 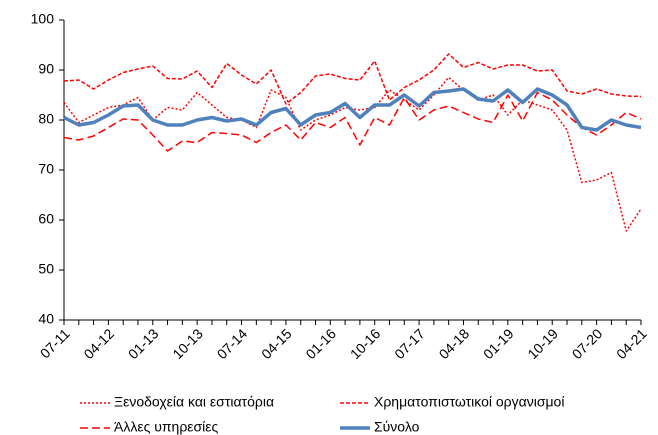 I want to click on x-tick-label: 04-15, so click(x=276, y=343).